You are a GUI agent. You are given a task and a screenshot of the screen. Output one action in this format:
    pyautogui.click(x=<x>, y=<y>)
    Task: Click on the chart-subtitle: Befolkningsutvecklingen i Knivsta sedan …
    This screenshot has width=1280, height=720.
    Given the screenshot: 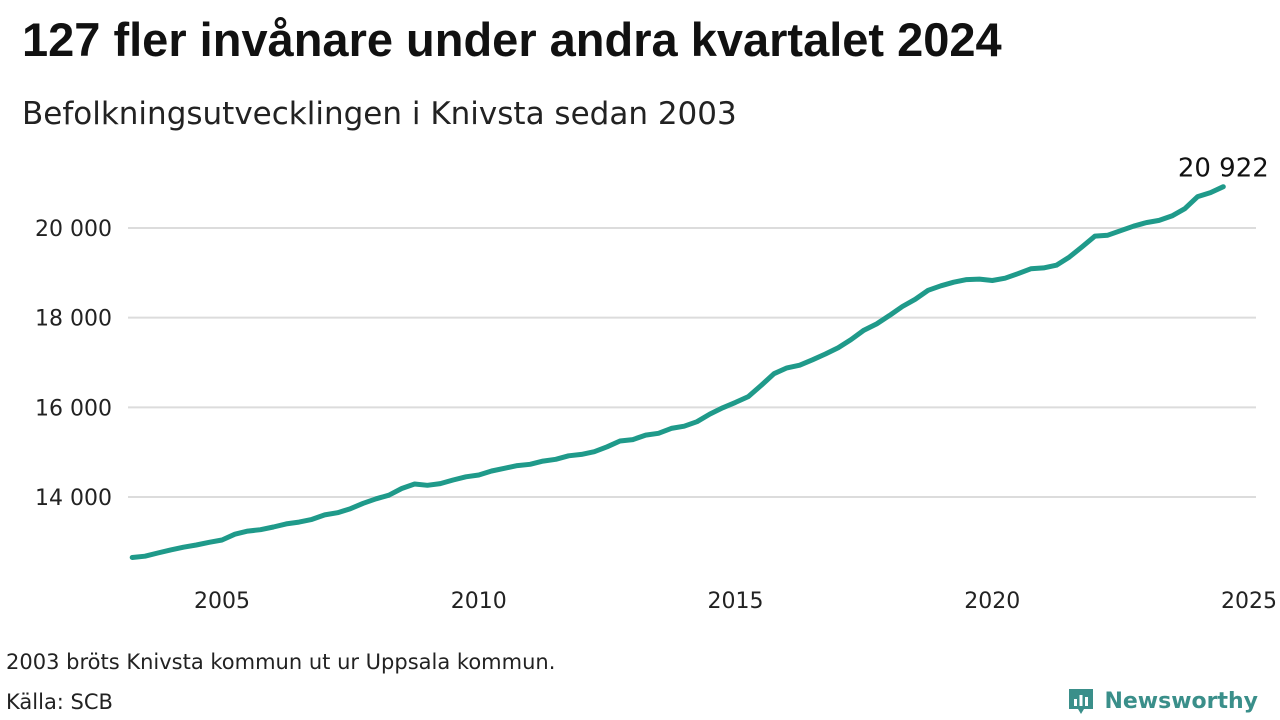 What is the action you would take?
    pyautogui.click(x=379, y=114)
    